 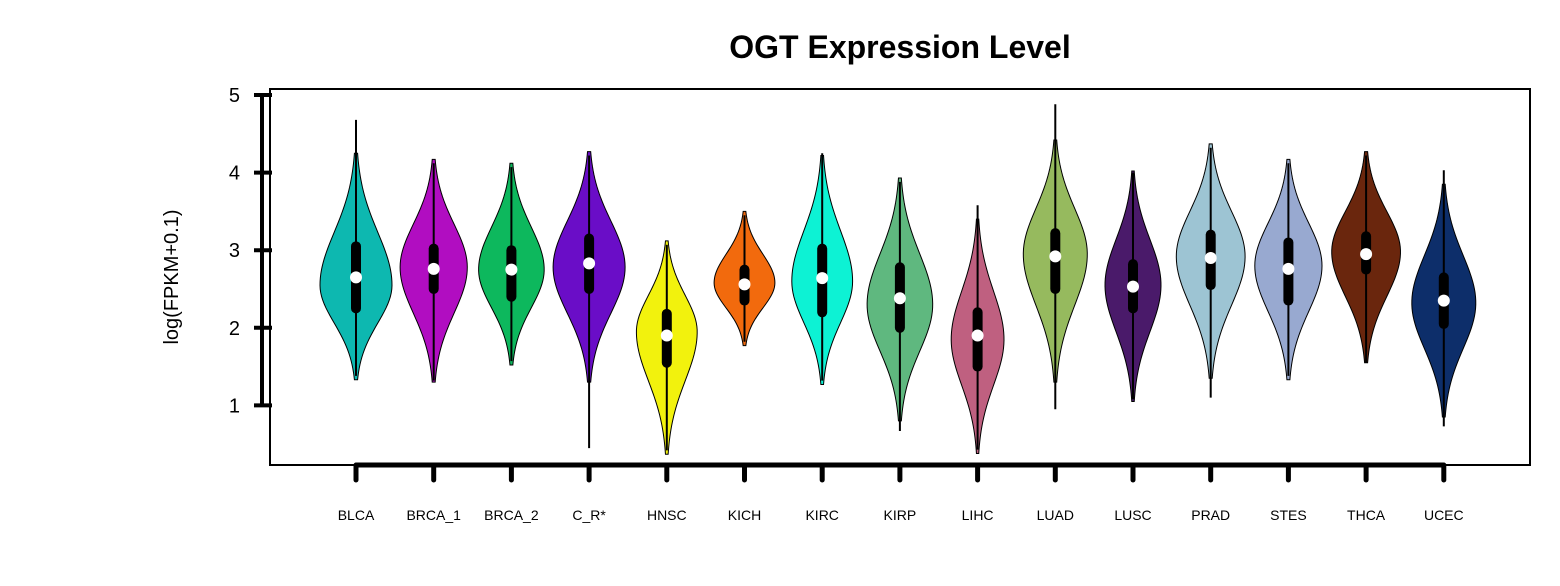 I want to click on x-tick-label: KIRP, so click(x=900, y=515).